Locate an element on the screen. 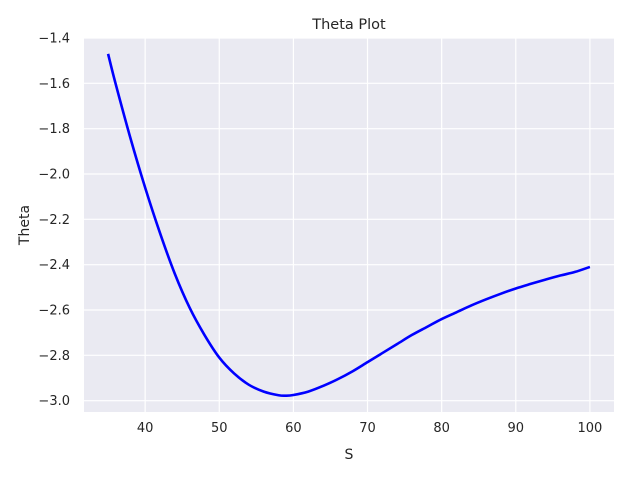 This screenshot has height=480, width=640. y-tick-label: −2.2 is located at coordinates (54, 220).